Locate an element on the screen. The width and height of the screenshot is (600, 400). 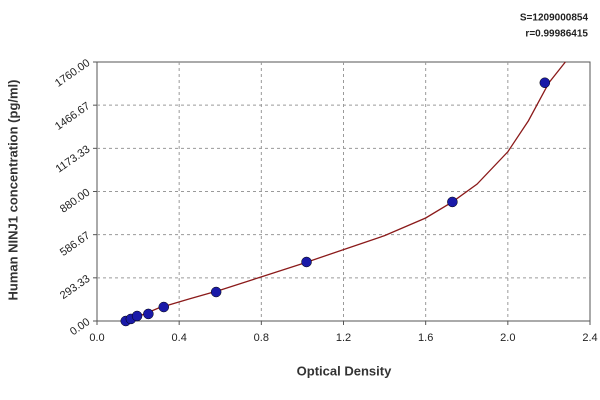
y-tick-label: 586.67 is located at coordinates (75, 244).